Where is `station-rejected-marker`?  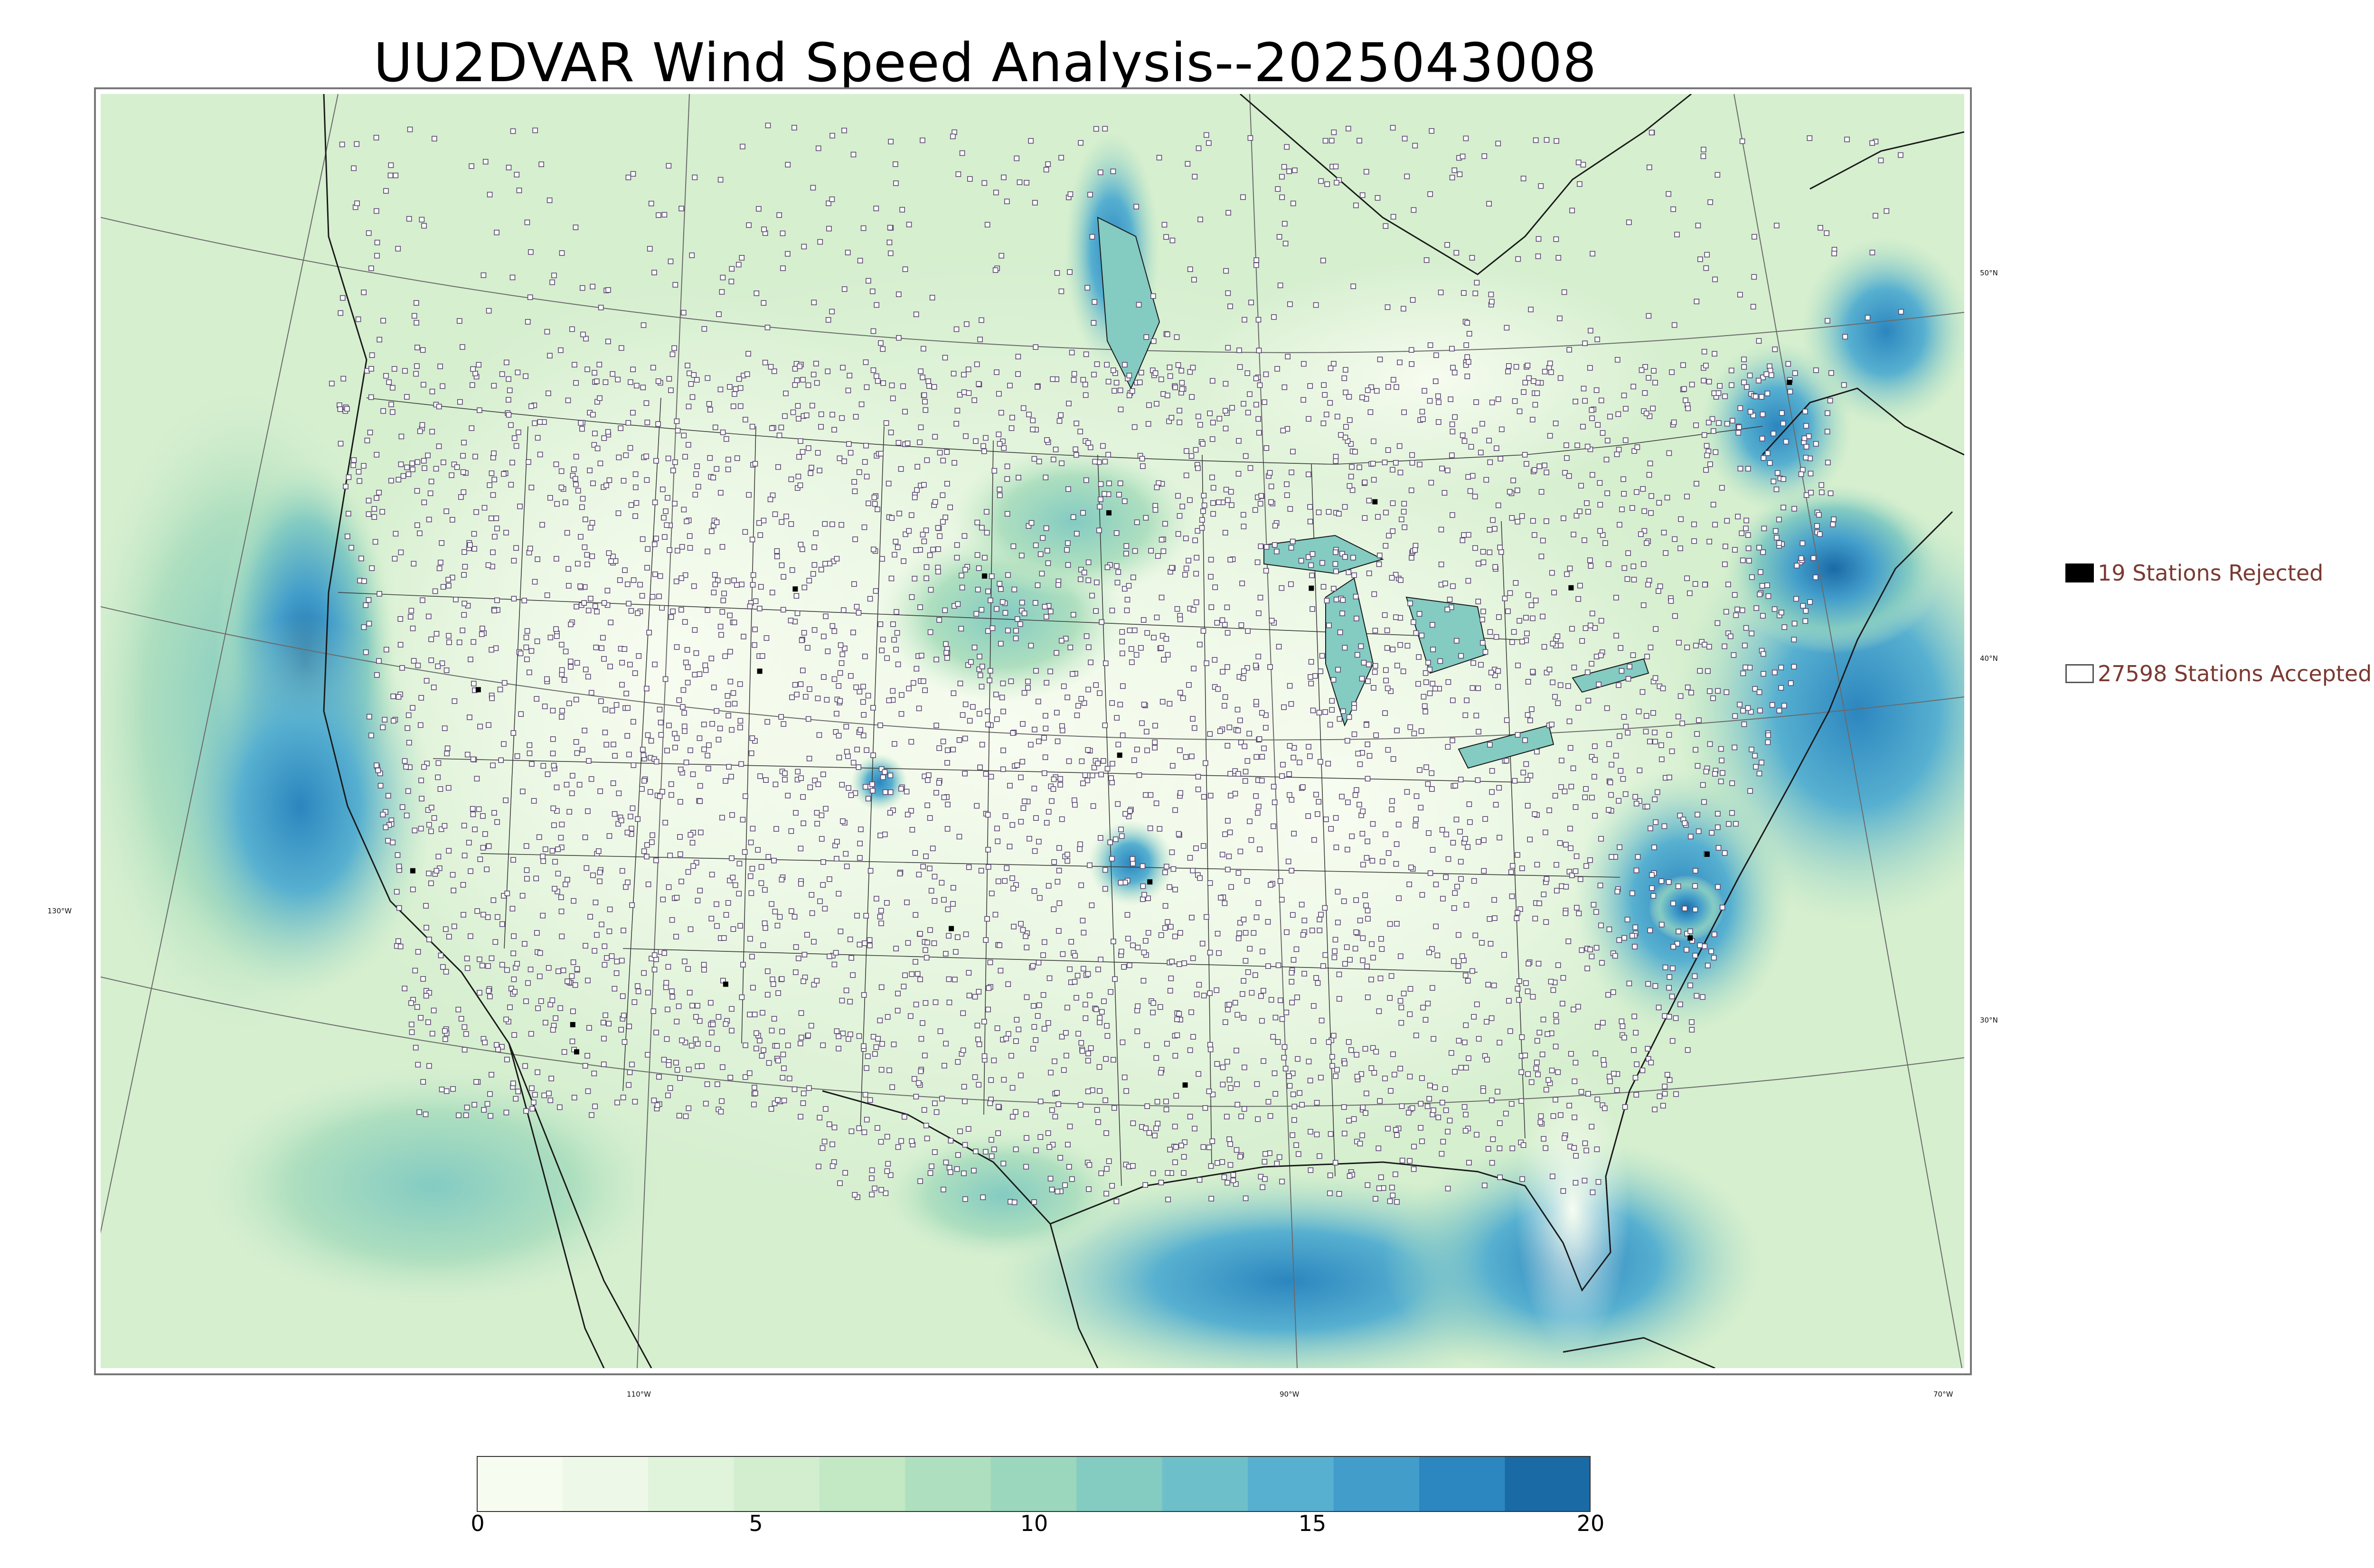 station-rejected-marker is located at coordinates (1311, 588).